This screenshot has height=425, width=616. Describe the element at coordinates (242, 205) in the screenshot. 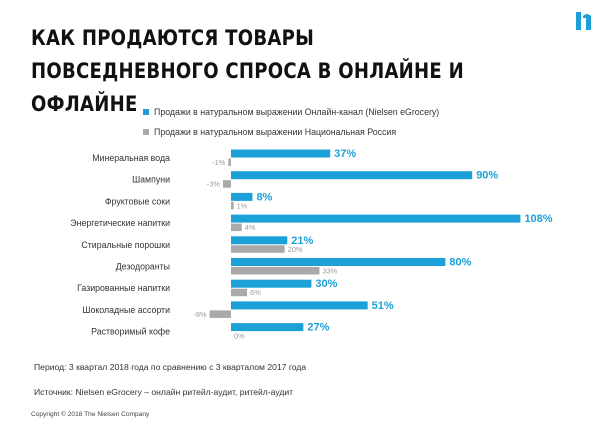

I see `national-value-label: 1%` at that location.